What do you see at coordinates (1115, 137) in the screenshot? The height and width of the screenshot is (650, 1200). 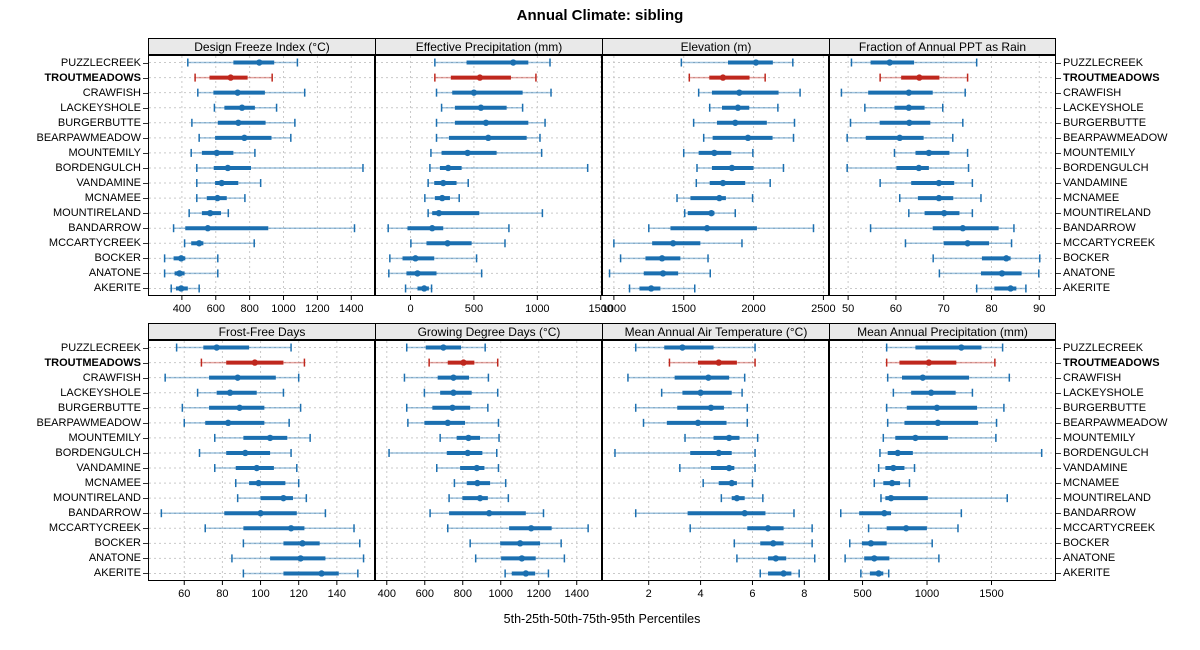 I see `site-label-right-bearpawmeadow: BEARPAWMEADOW` at bounding box center [1115, 137].